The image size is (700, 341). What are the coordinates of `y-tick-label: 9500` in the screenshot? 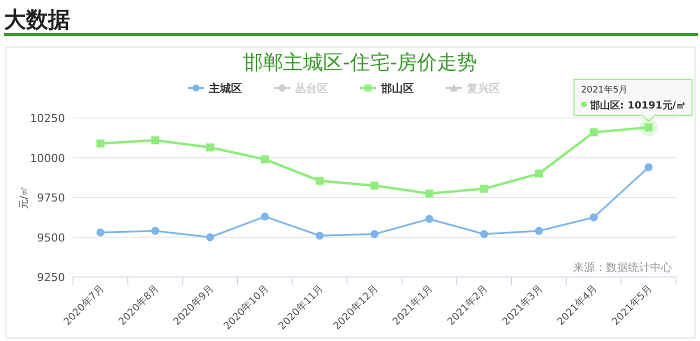 It's located at (51, 237).